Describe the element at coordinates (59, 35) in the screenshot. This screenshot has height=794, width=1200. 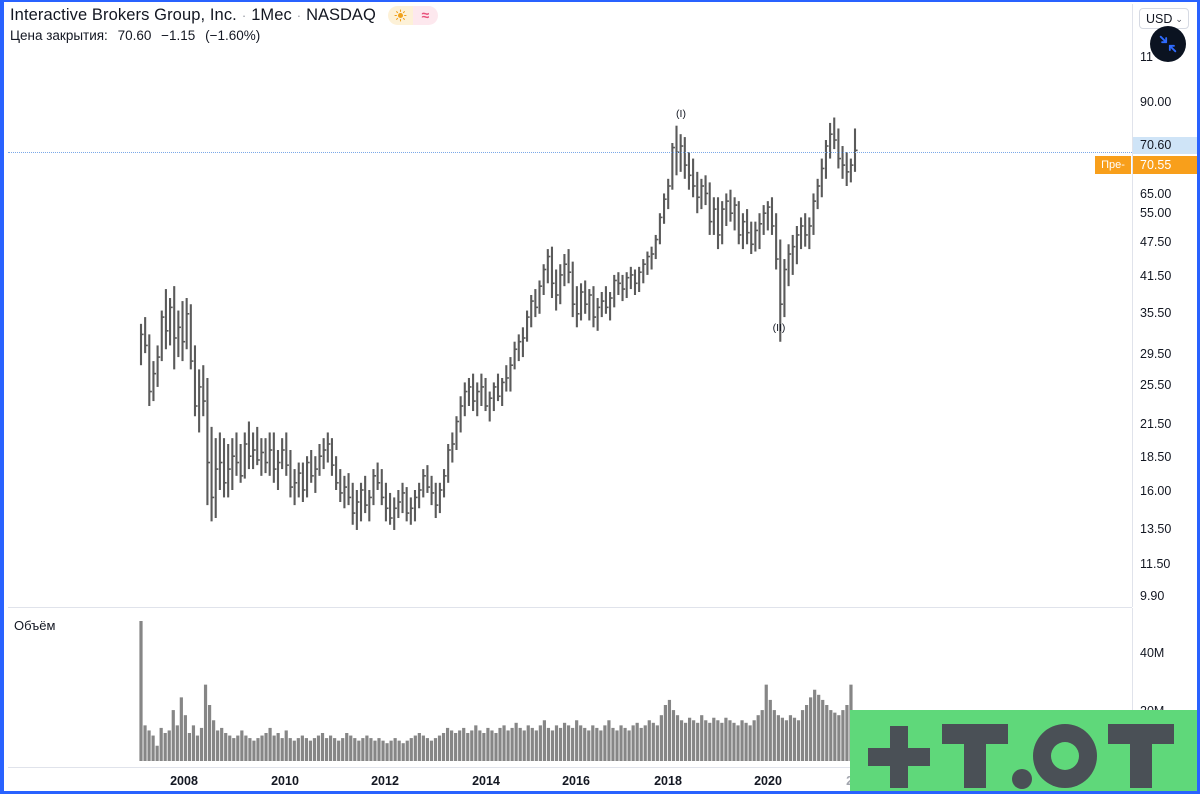
I see `quote-label: Цена закрытия:` at that location.